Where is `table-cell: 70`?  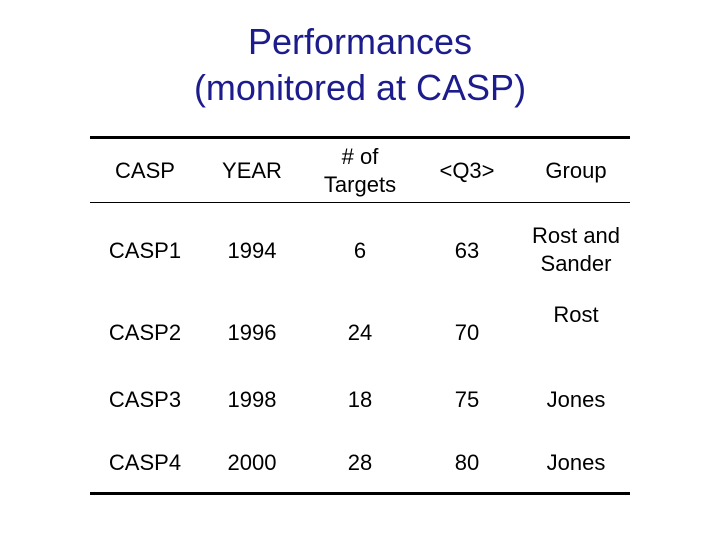 table-cell: 70 is located at coordinates (467, 332).